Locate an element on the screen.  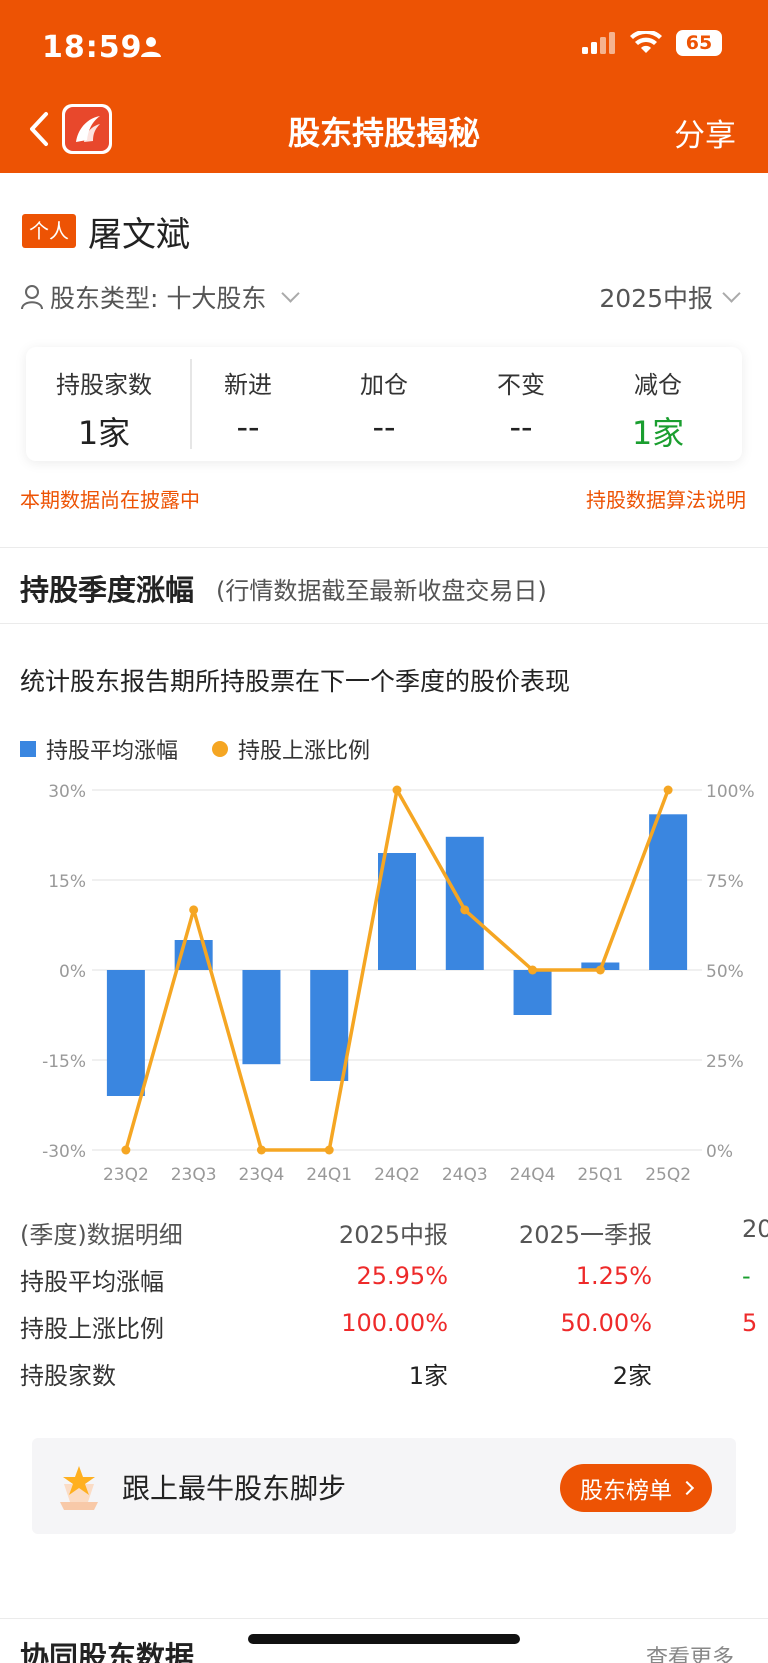
section-subtitle: (行情数据截至最新收盘交易日) is located at coordinates (381, 591).